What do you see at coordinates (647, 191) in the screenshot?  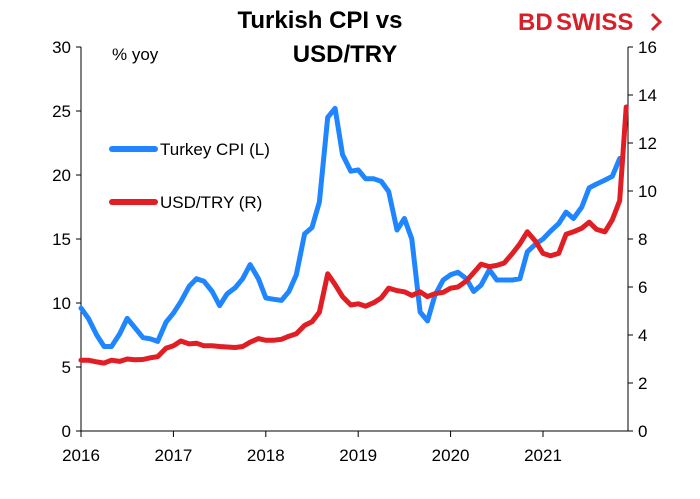 I see `y-right-tick-label: 10` at bounding box center [647, 191].